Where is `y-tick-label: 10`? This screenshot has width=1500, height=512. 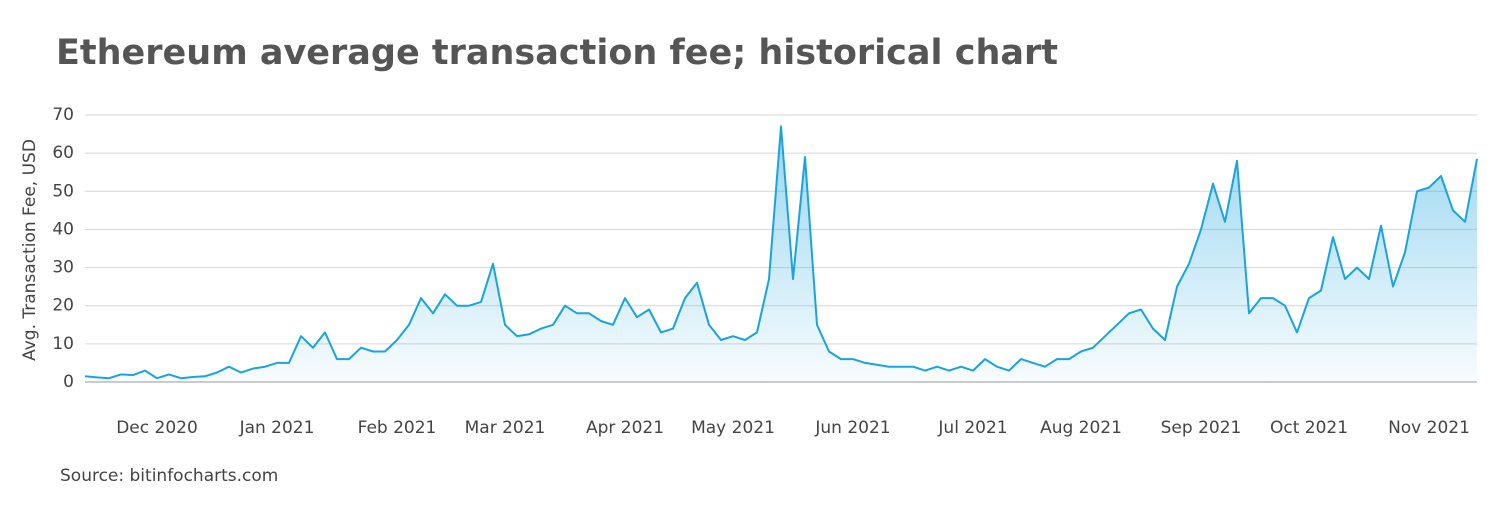 y-tick-label: 10 is located at coordinates (63, 344).